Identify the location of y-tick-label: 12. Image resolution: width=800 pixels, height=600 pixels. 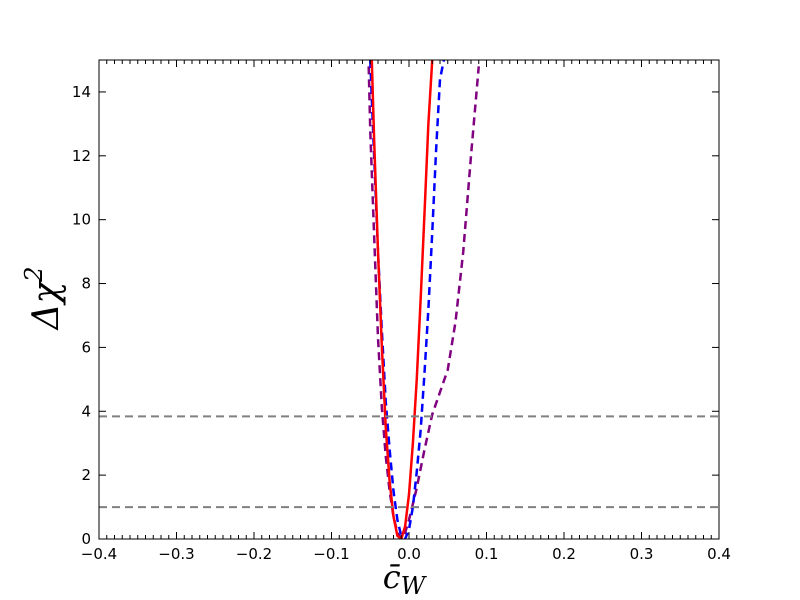
(81, 156).